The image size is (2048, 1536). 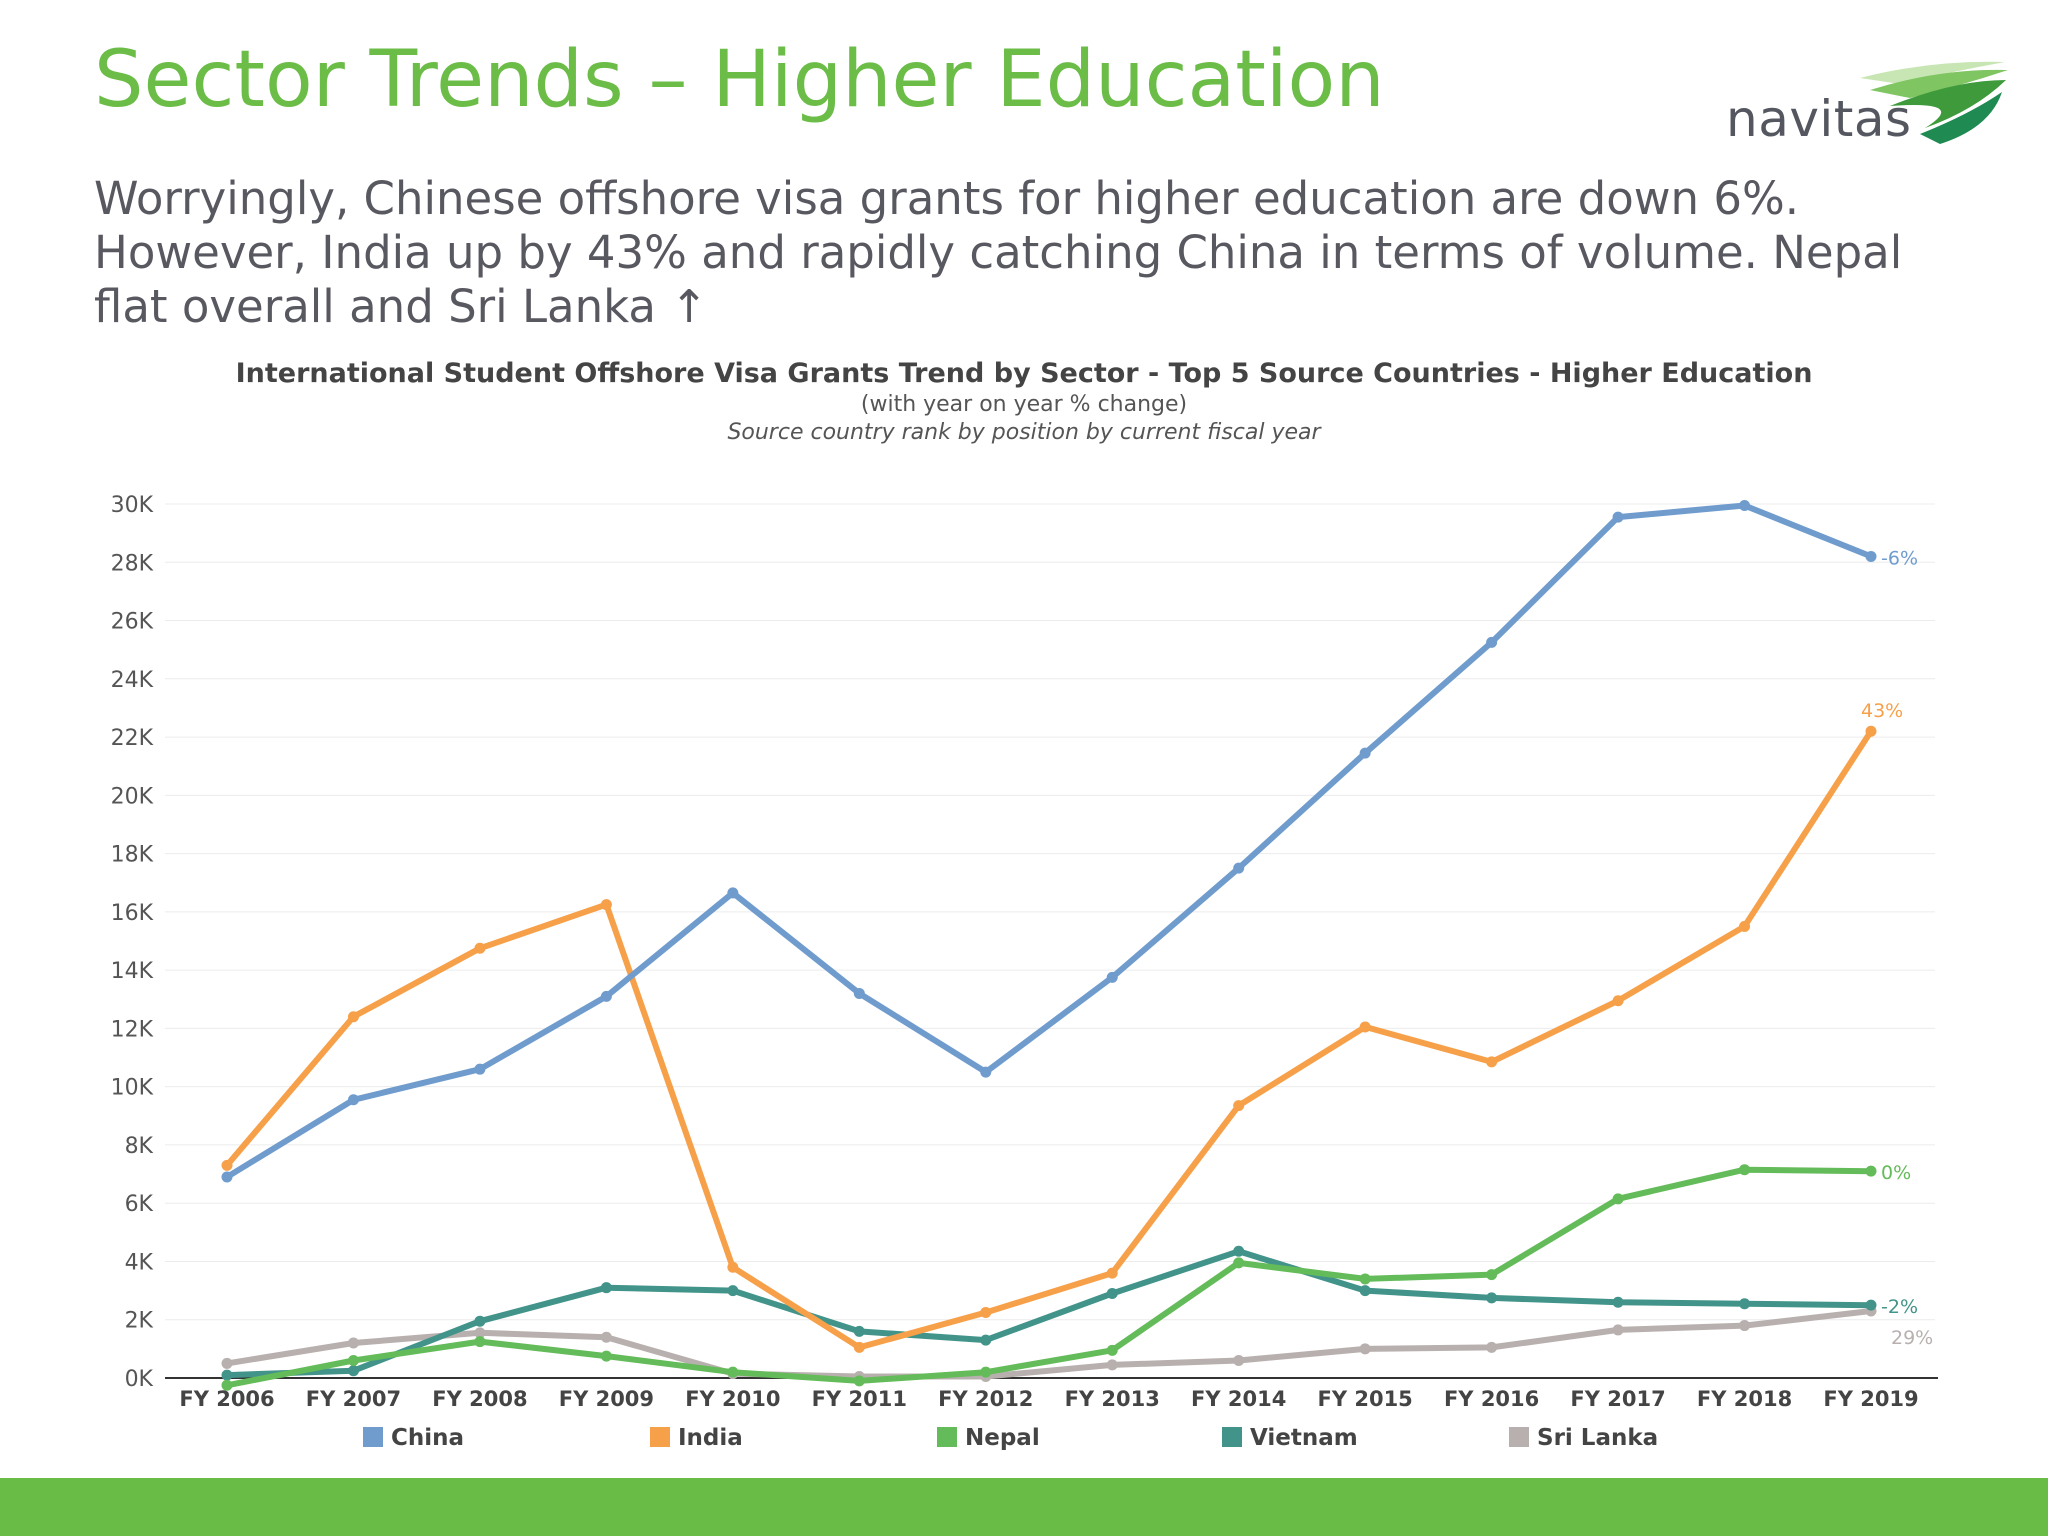 I want to click on y-tick-label: 26K, so click(x=132, y=622).